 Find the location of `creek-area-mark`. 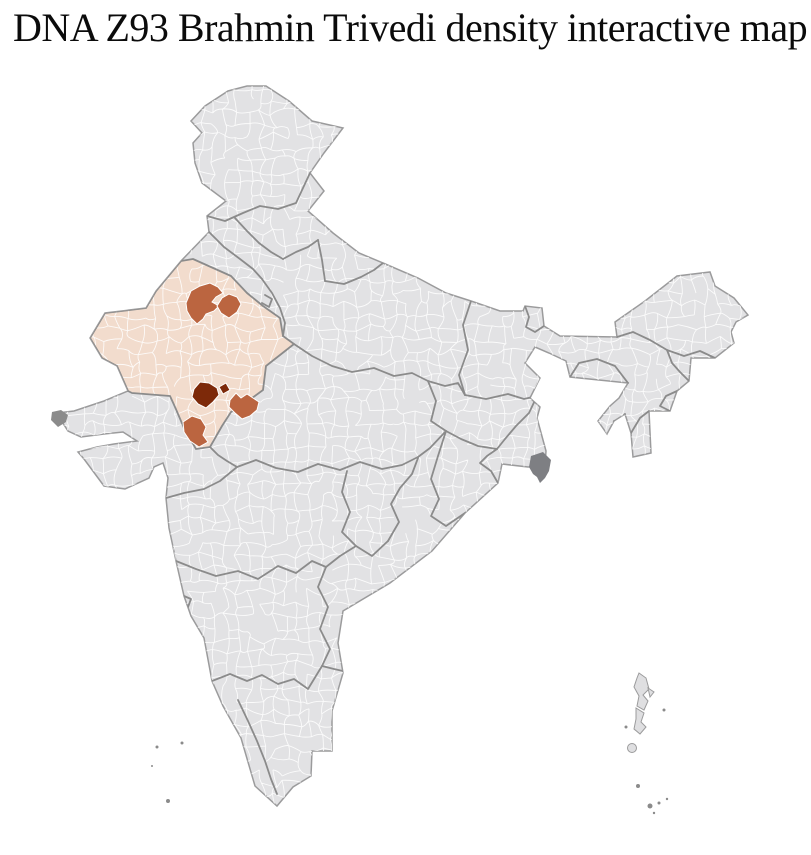

creek-area-mark is located at coordinates (59, 418).